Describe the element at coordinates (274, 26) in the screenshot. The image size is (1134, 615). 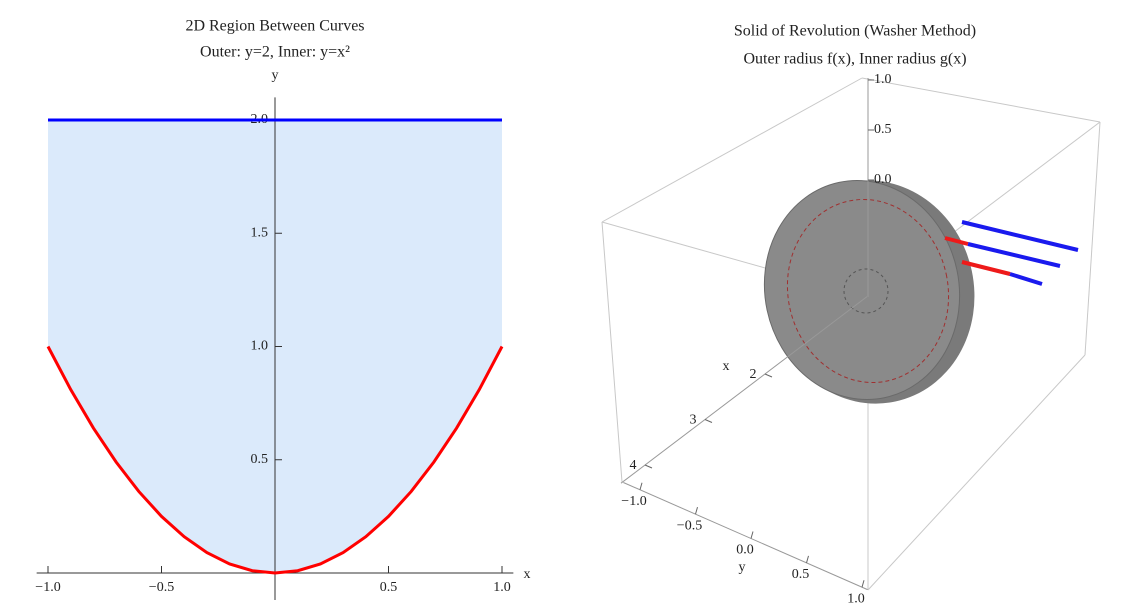
I see `chart-title: 2D Region Between Curves` at that location.